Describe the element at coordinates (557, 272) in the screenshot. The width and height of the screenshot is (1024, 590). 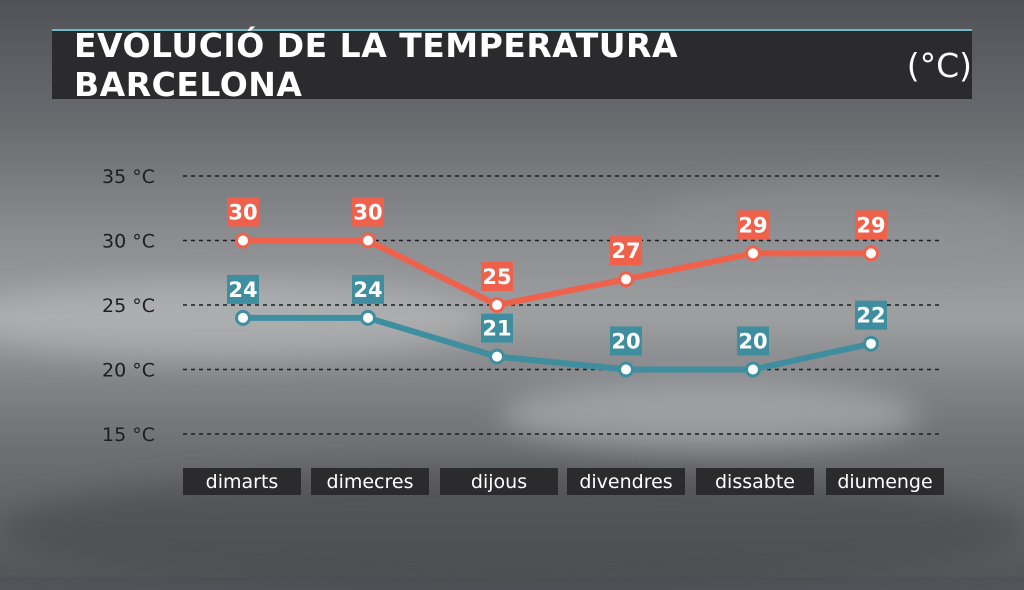
I see `series-line-max` at that location.